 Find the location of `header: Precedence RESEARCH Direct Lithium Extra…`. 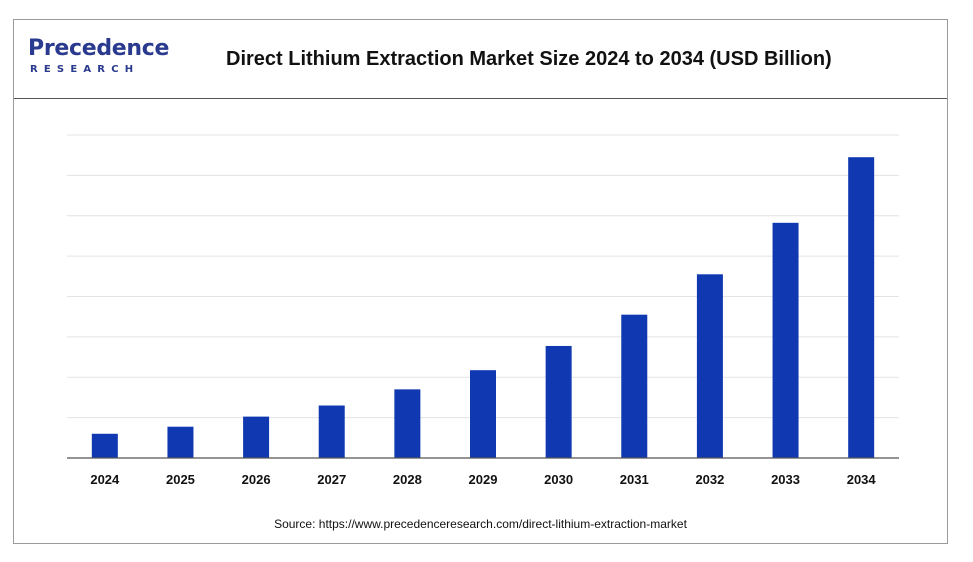

header: Precedence RESEARCH Direct Lithium Extra… is located at coordinates (480, 59).